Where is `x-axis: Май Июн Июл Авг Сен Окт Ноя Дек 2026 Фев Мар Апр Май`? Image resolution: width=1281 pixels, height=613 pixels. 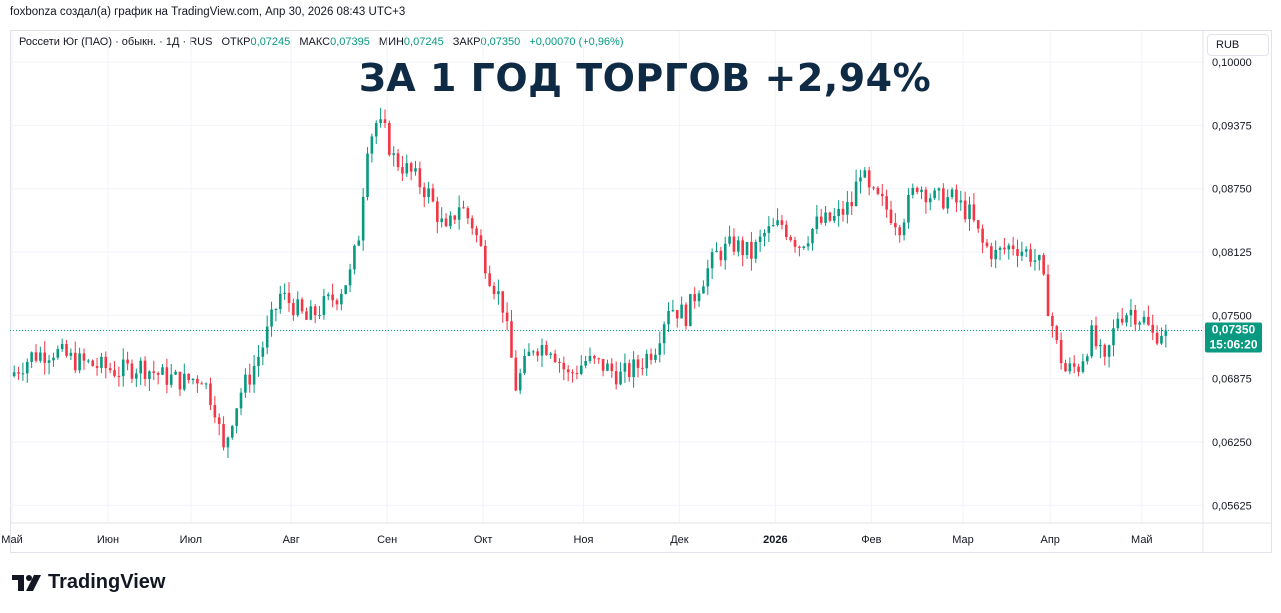
x-axis: Май Июн Июл Авг Сен Окт Ноя Дек 2026 Фев Мар Апр Май is located at coordinates (636, 534).